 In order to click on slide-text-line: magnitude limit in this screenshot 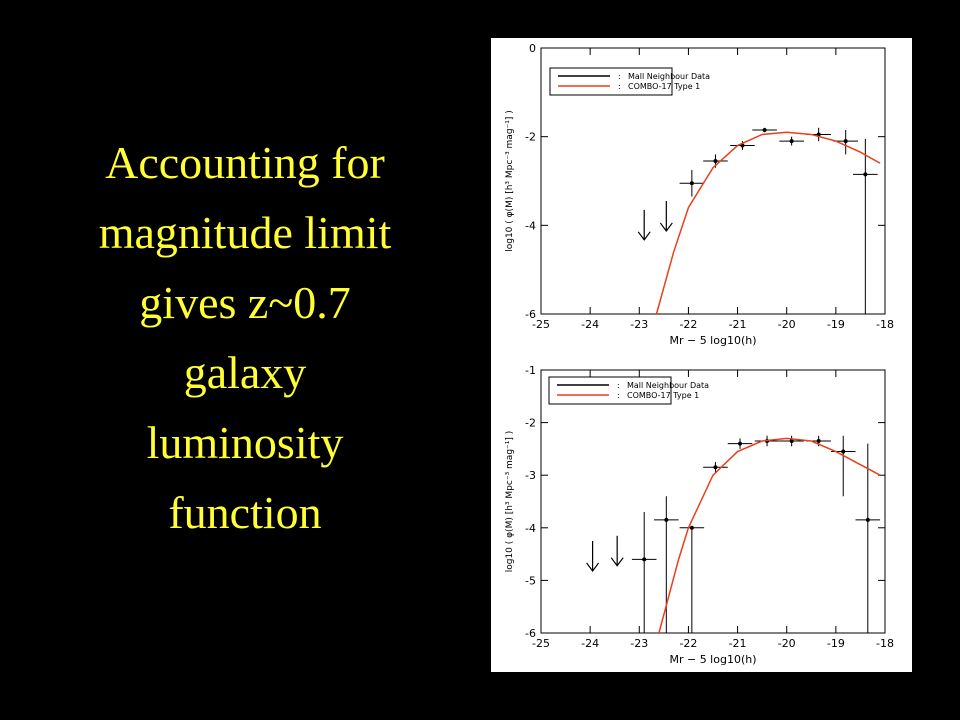, I will do `click(245, 232)`.